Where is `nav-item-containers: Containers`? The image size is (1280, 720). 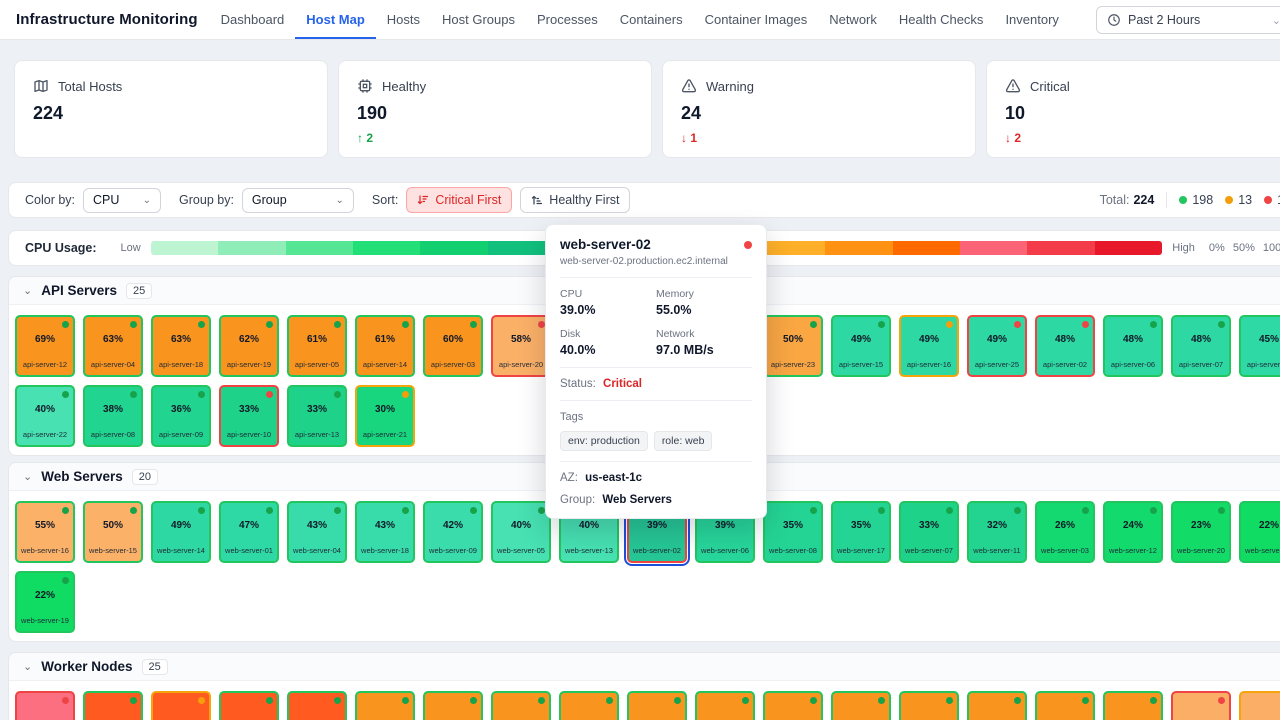
nav-item-containers: Containers is located at coordinates (651, 19).